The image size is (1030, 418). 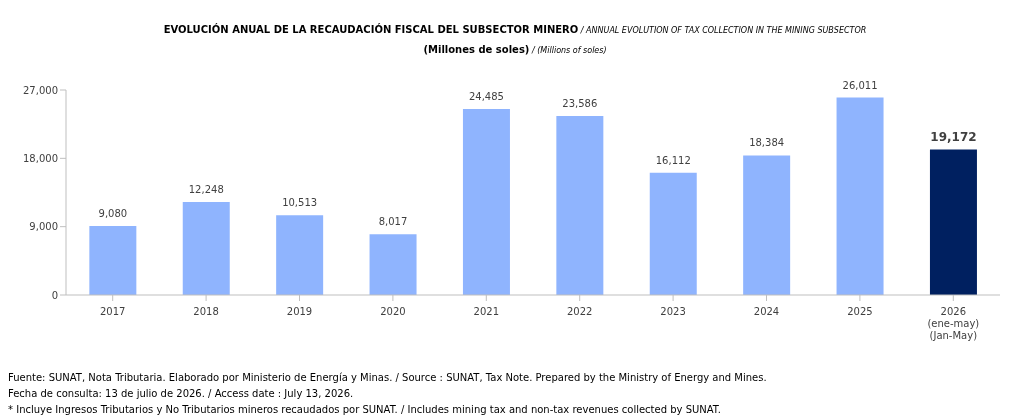 I want to click on x-tick-label: 2022, so click(x=579, y=311).